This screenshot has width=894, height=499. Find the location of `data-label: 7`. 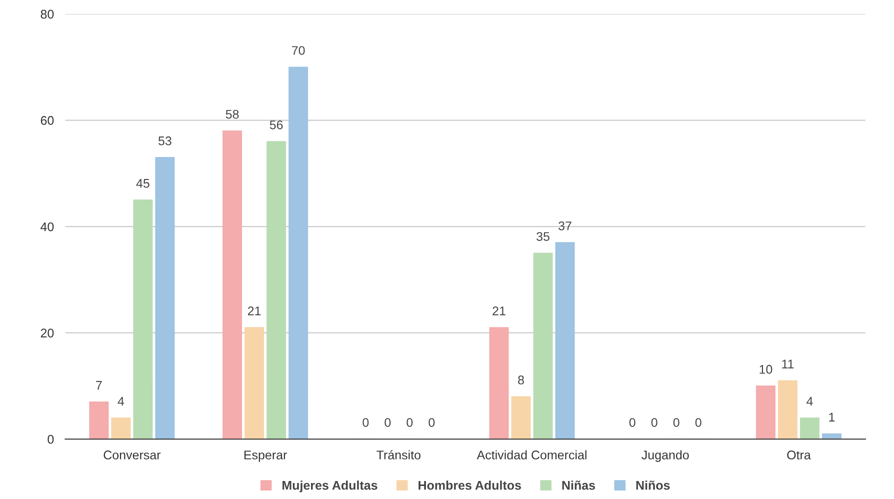

data-label: 7 is located at coordinates (99, 385).